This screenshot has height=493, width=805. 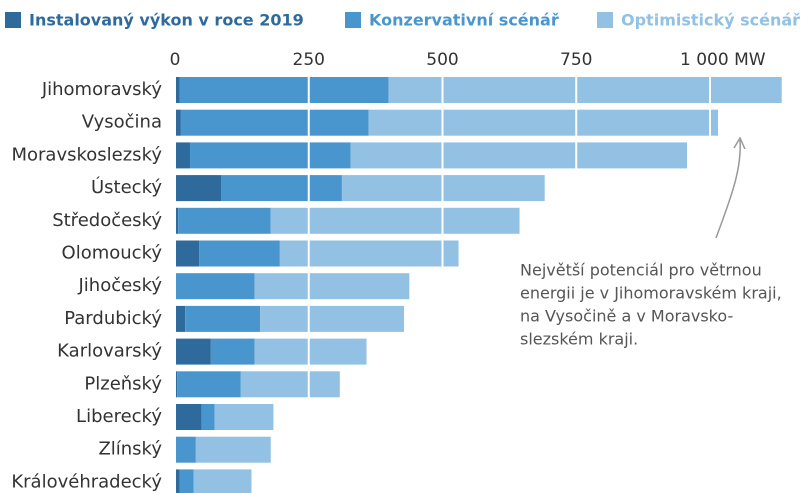 What do you see at coordinates (86, 481) in the screenshot?
I see `category-label: Královéhradecký` at bounding box center [86, 481].